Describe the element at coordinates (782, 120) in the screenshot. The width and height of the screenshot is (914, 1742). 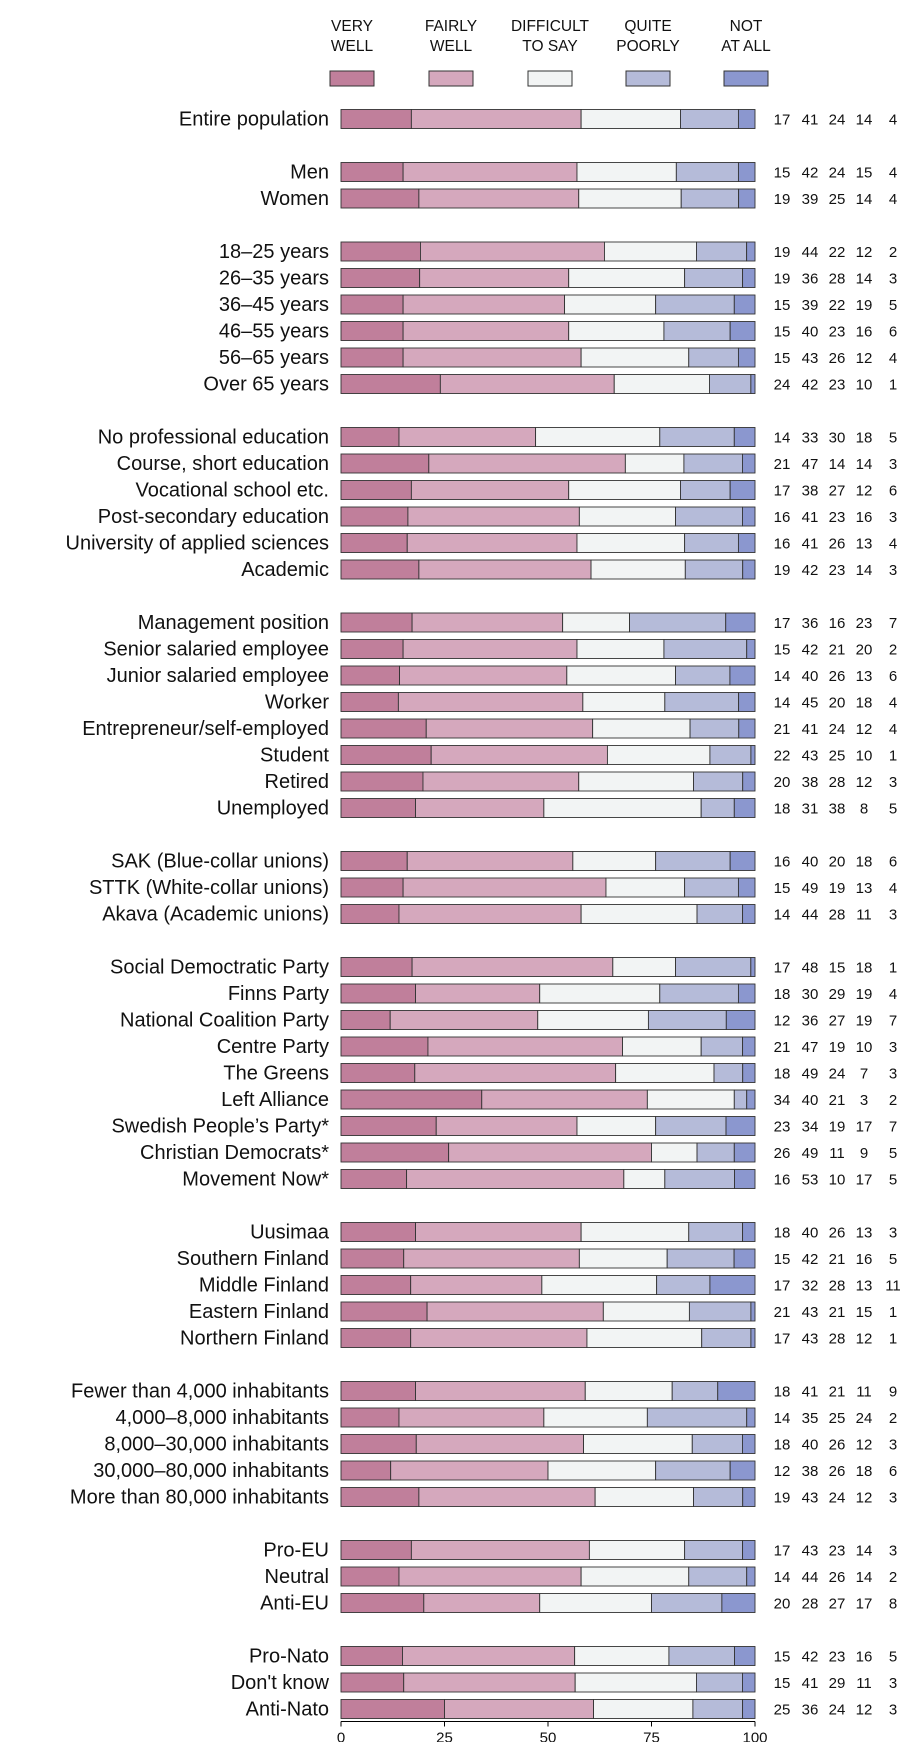
I see `value-label: 17` at that location.